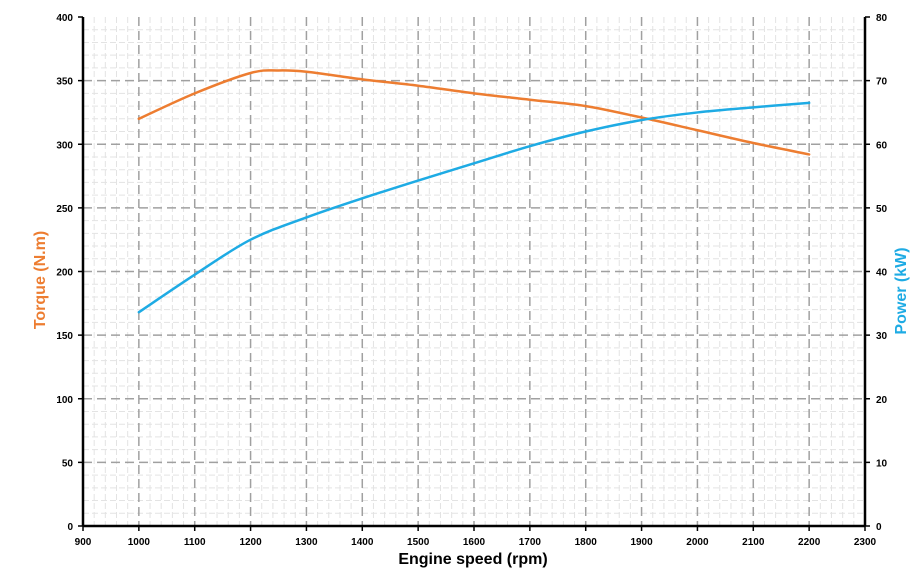  What do you see at coordinates (882, 209) in the screenshot?
I see `y-right-tick-label: 50` at bounding box center [882, 209].